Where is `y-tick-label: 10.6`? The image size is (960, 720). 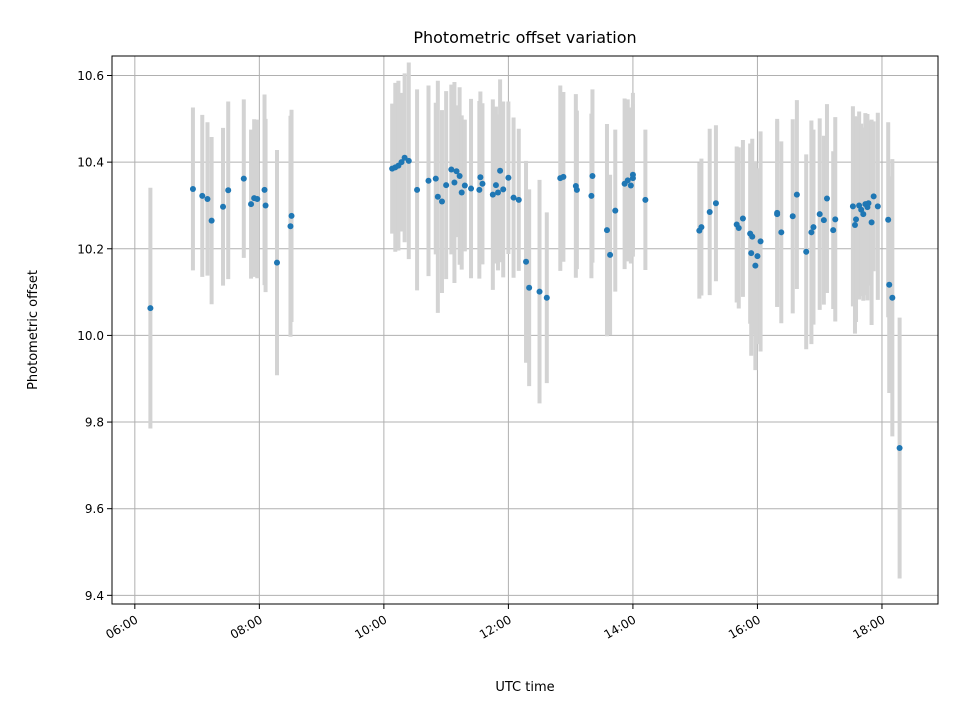 y-tick-label: 10.6 is located at coordinates (90, 76).